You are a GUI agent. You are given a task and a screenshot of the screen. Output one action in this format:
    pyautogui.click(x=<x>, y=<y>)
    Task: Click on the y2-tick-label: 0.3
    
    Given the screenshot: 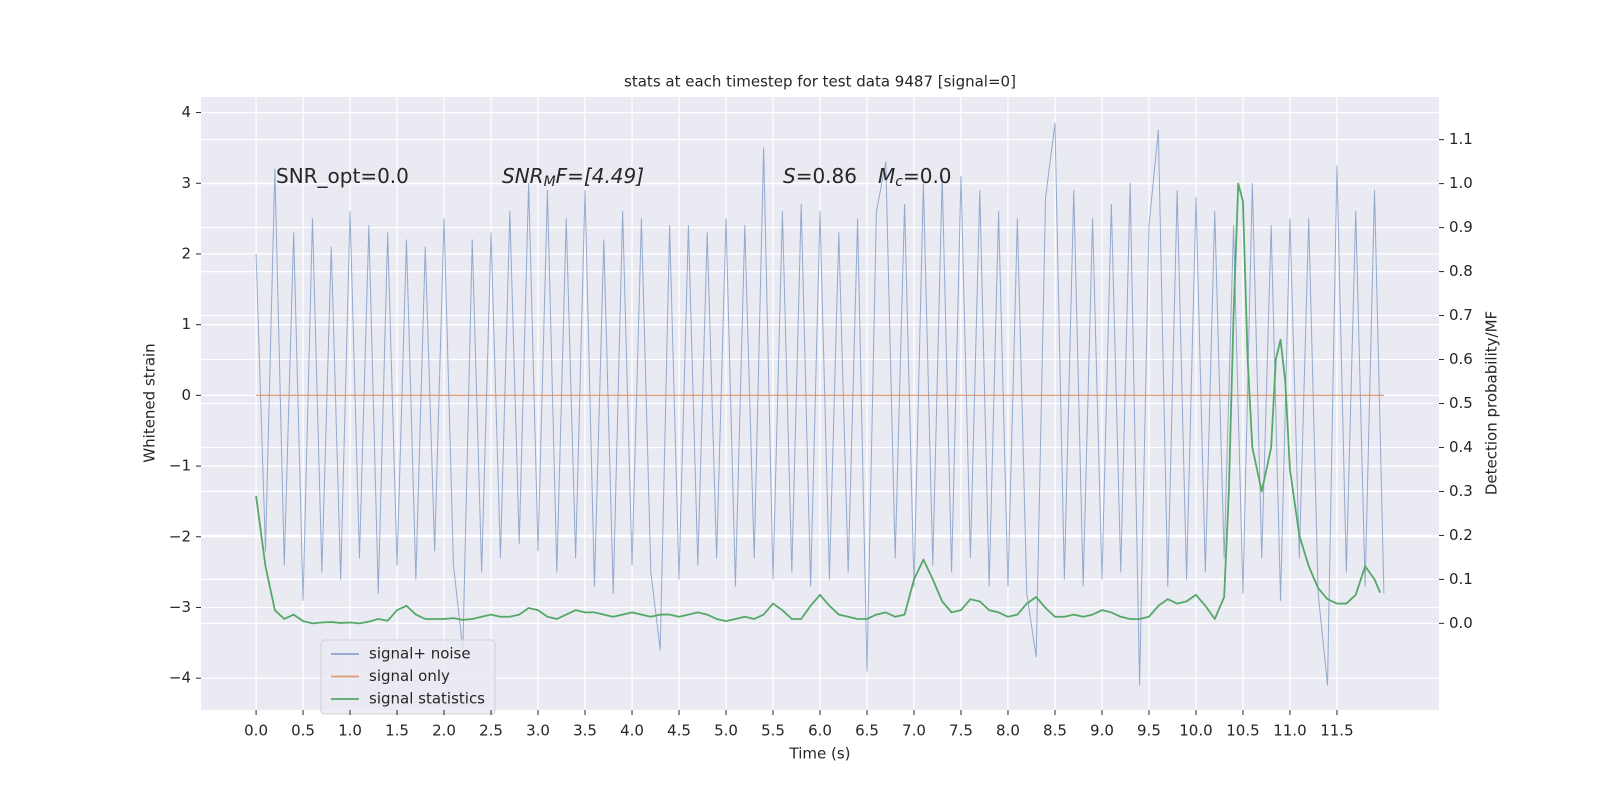 What is the action you would take?
    pyautogui.click(x=1461, y=491)
    